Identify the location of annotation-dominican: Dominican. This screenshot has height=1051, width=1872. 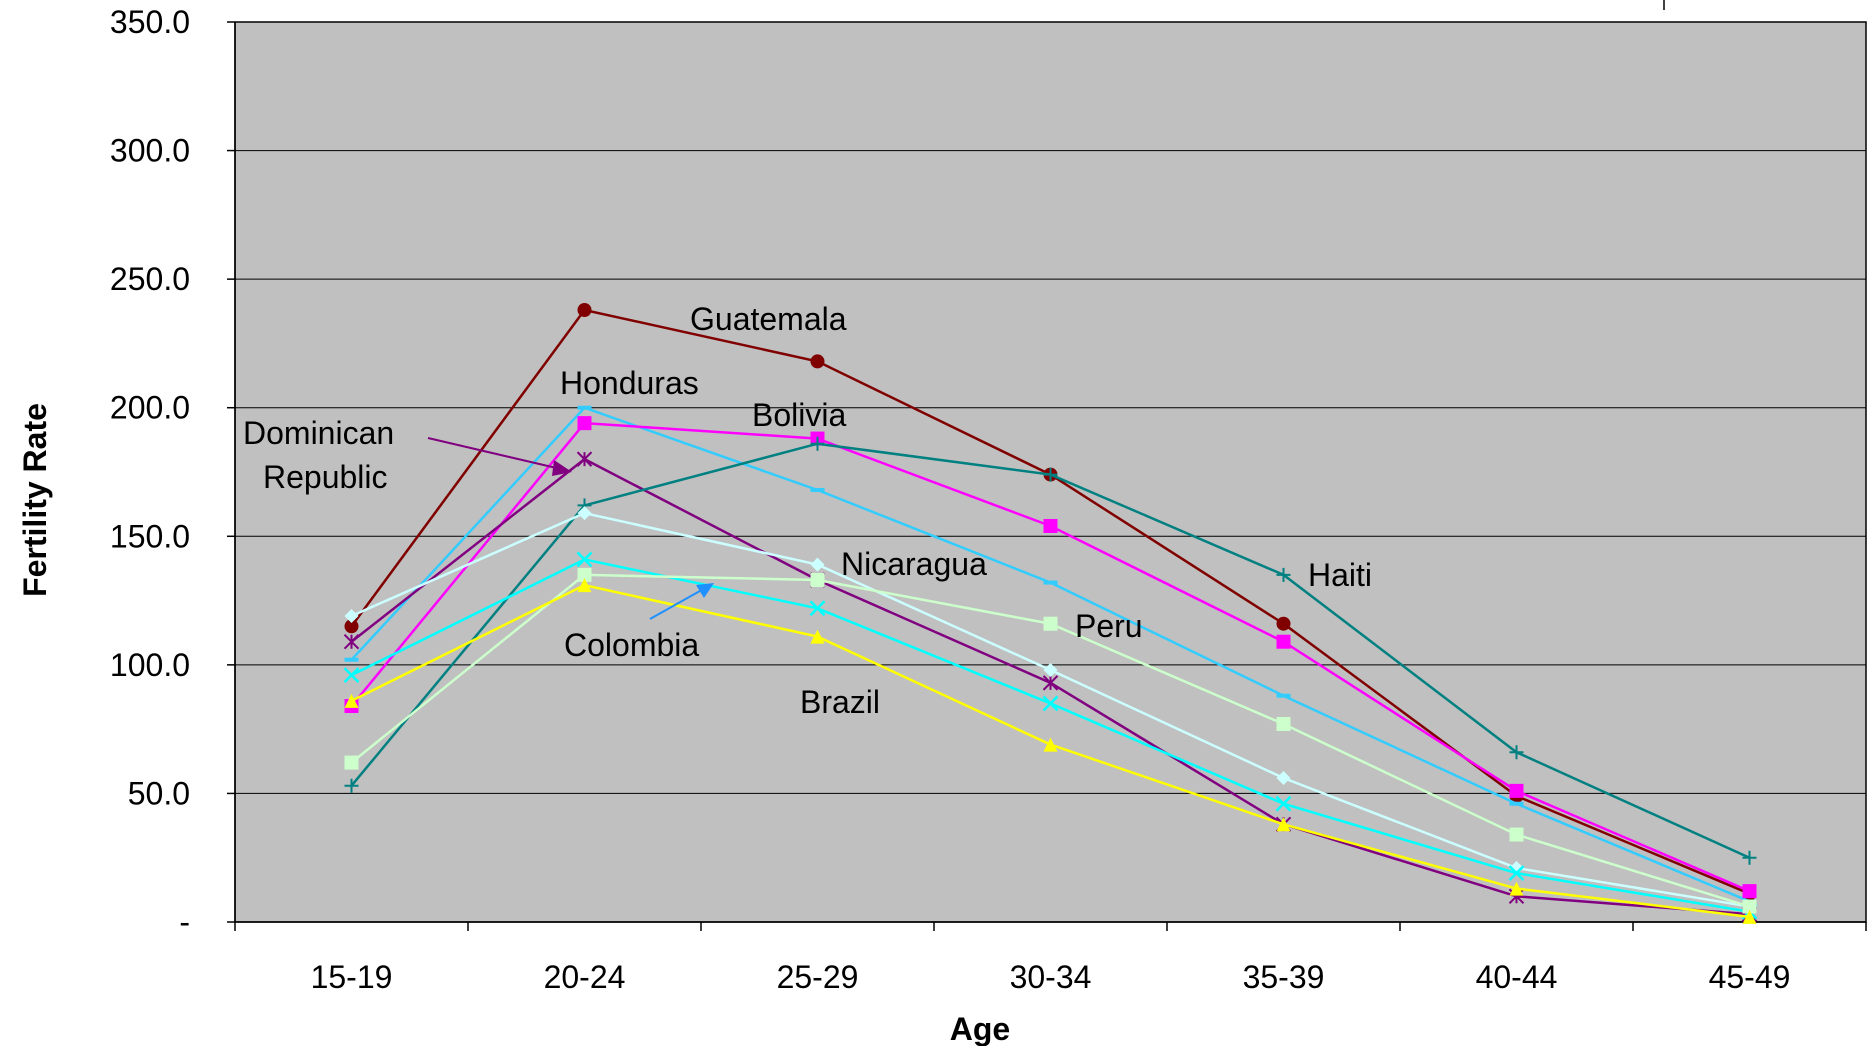
(318, 433).